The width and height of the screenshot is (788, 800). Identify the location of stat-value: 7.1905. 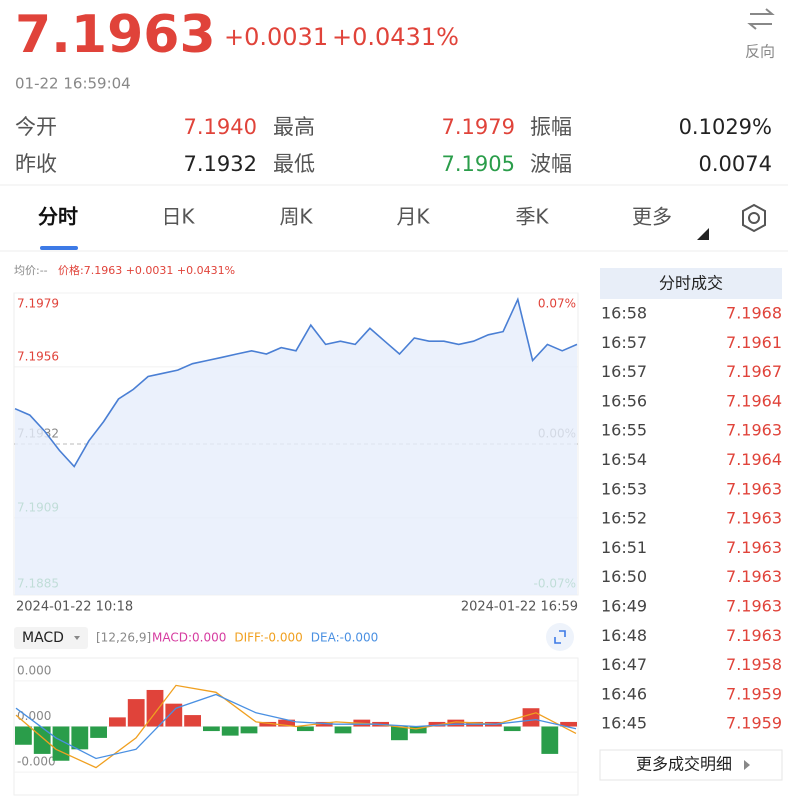
(478, 164).